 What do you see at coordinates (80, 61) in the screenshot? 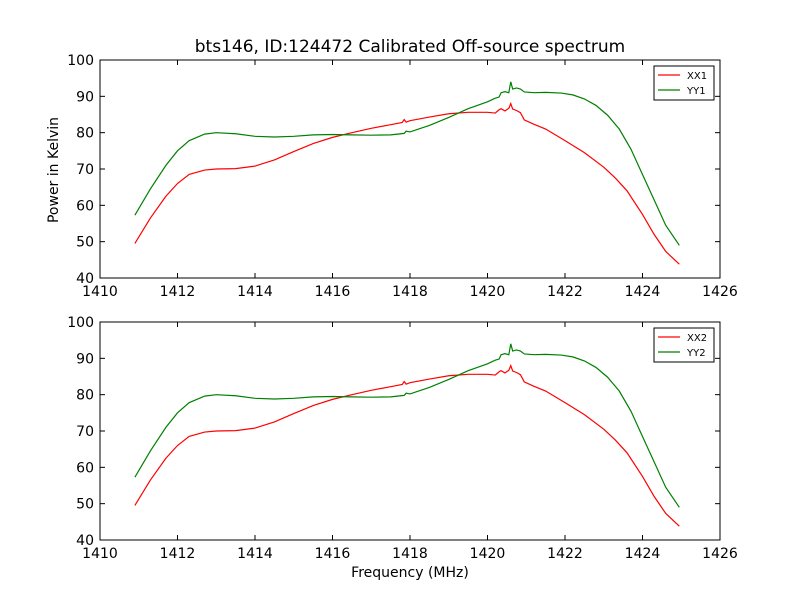
I see `top-y-tick-label: 100` at bounding box center [80, 61].